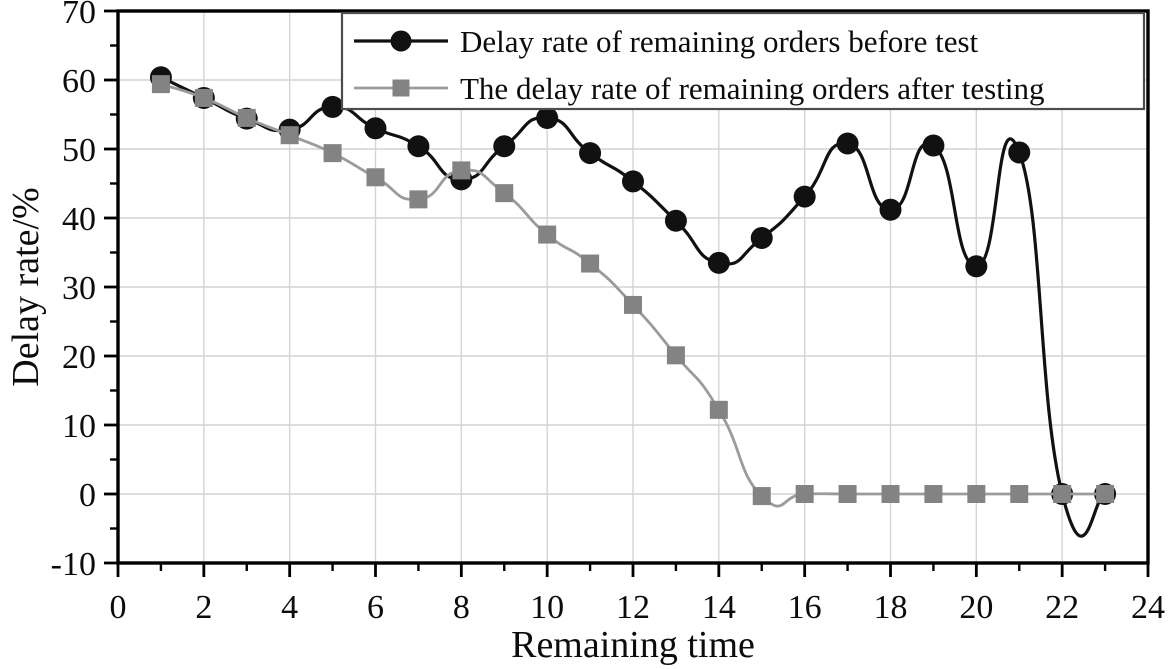  I want to click on legend-square-marker, so click(401, 88).